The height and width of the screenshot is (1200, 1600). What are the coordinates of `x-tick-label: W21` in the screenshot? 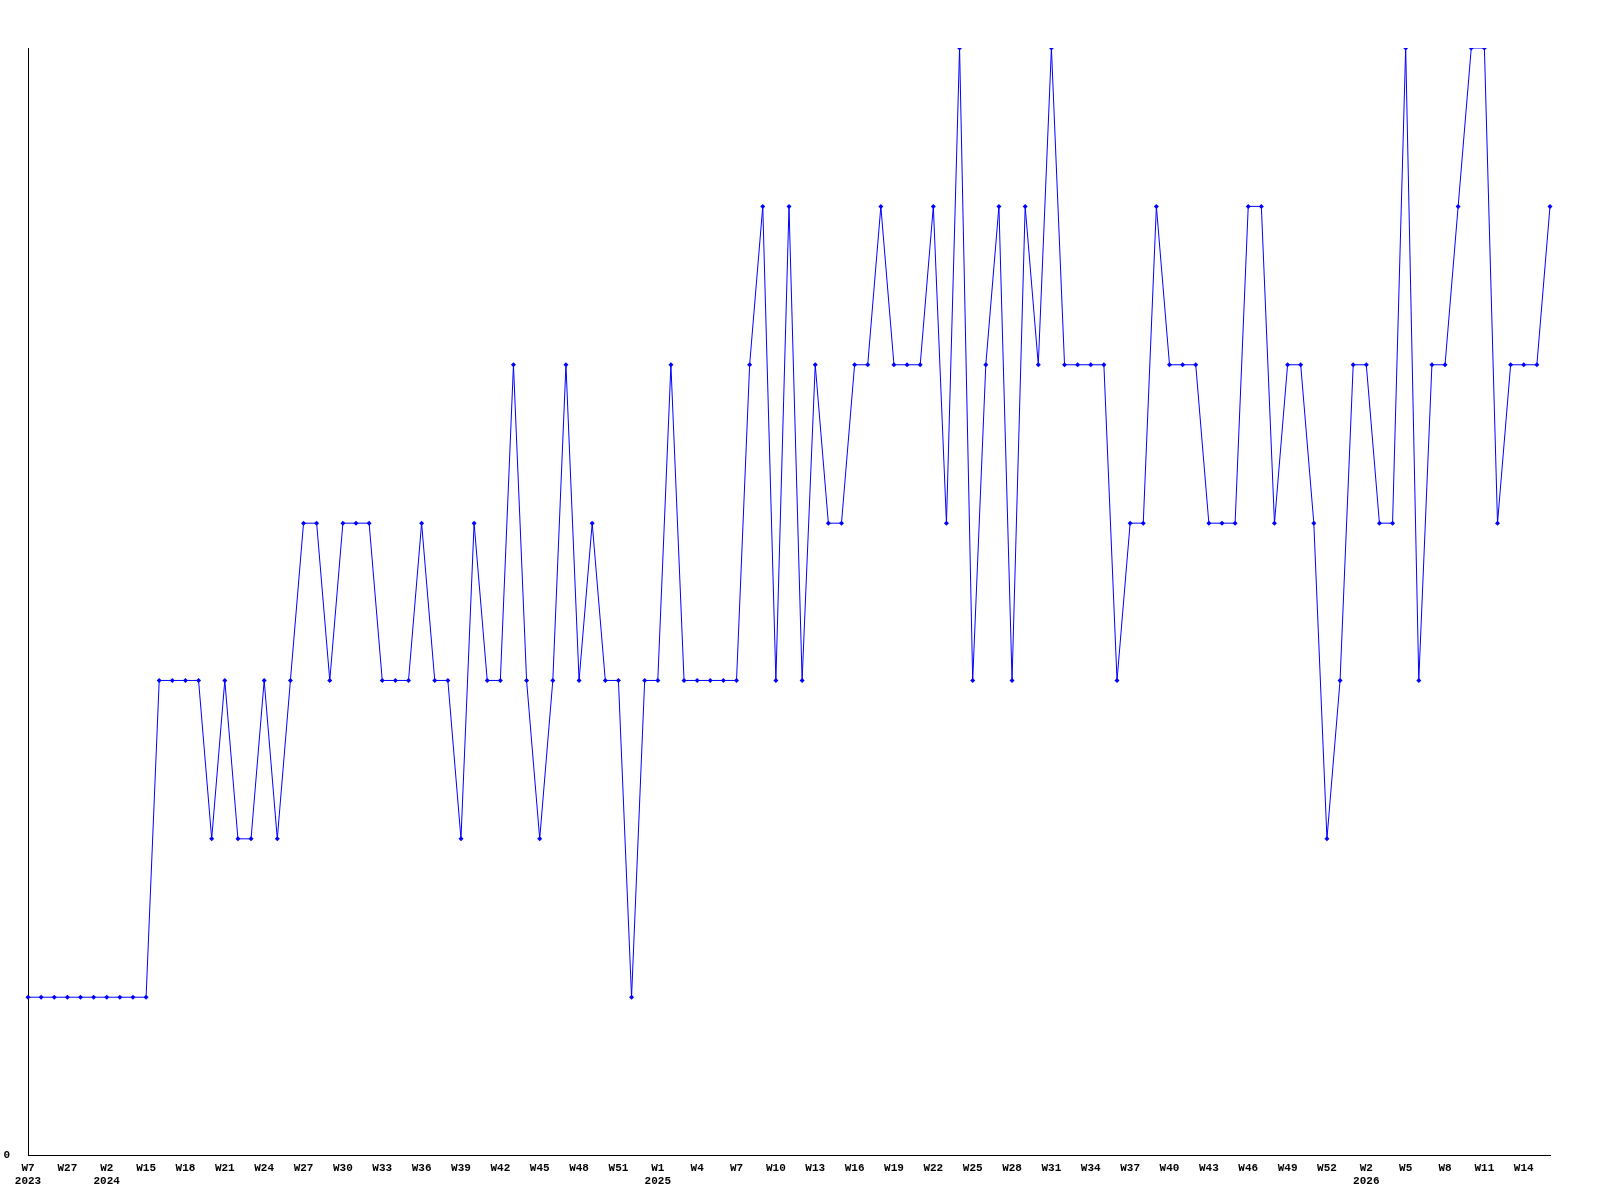 It's located at (225, 1167).